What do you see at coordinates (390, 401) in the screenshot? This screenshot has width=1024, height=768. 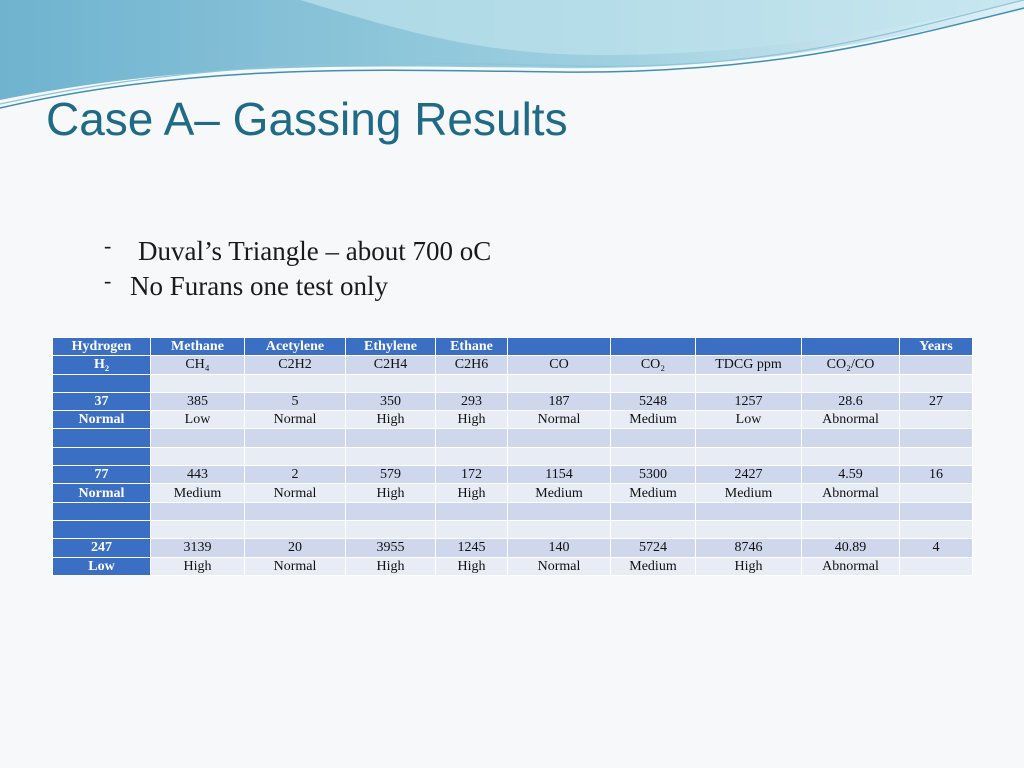 I see `table-cell: 350` at bounding box center [390, 401].